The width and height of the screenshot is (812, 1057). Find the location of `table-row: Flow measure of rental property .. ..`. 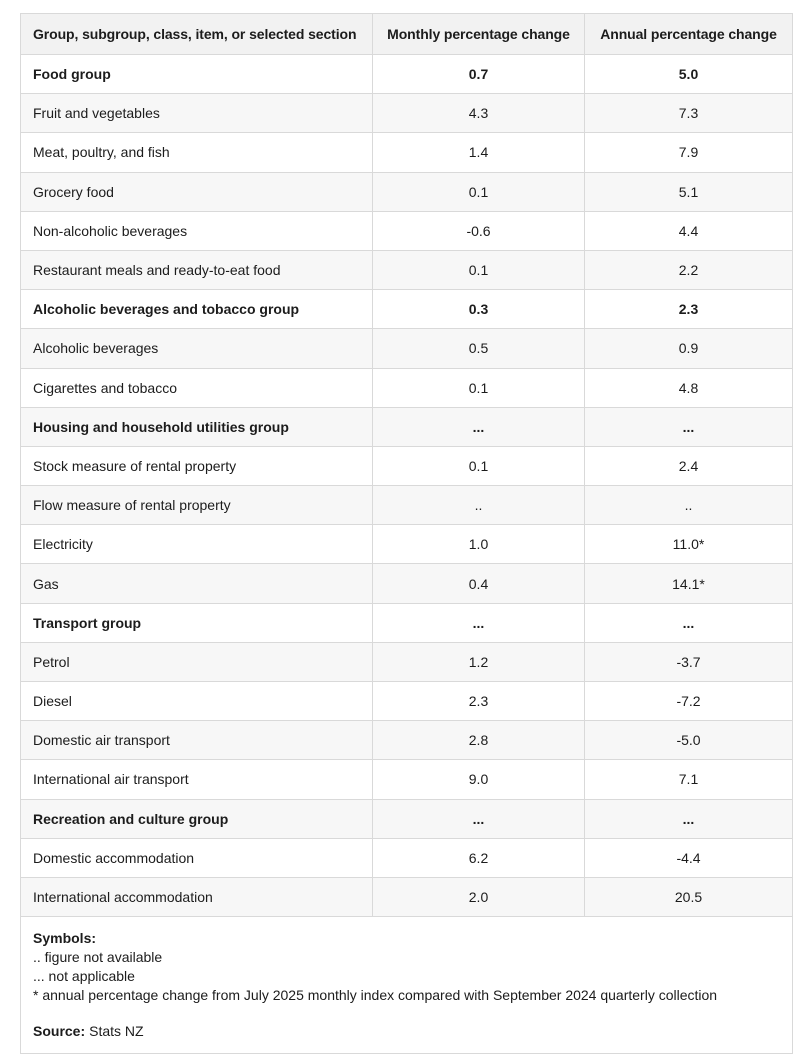

table-row: Flow measure of rental property .. .. is located at coordinates (406, 505).